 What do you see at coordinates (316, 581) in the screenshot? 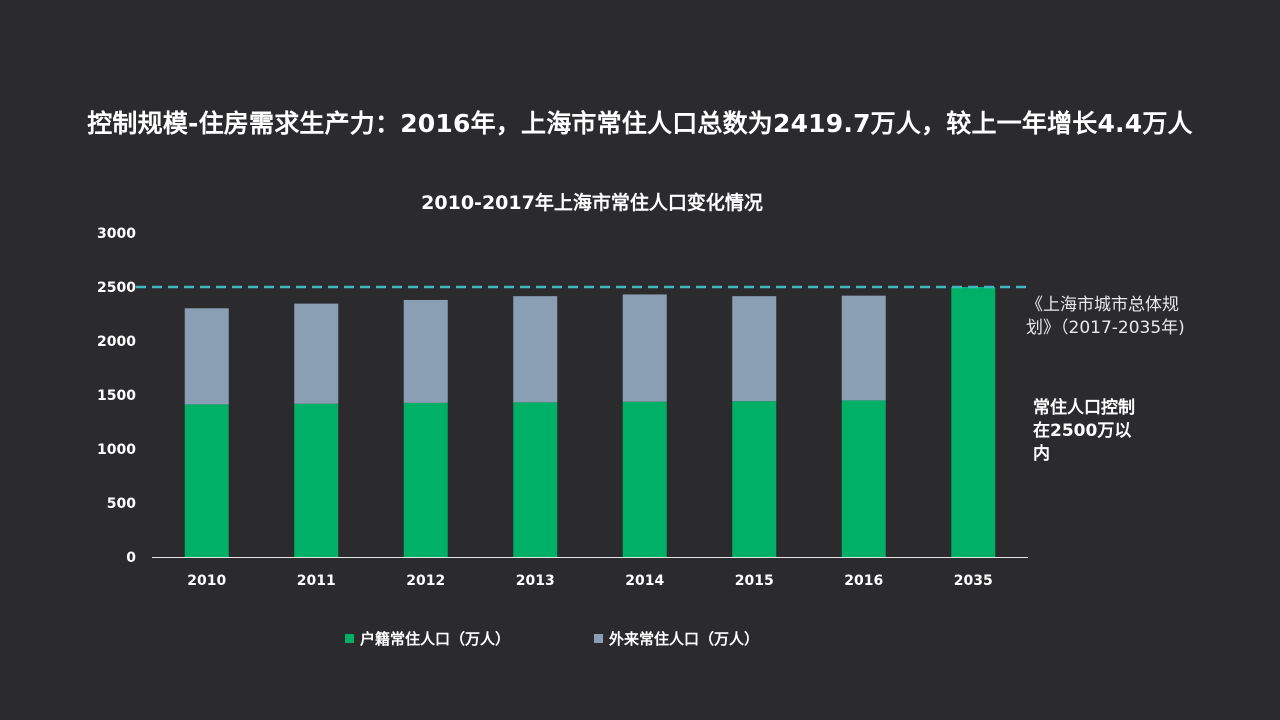
I see `x-tick-label: 2011` at bounding box center [316, 581].